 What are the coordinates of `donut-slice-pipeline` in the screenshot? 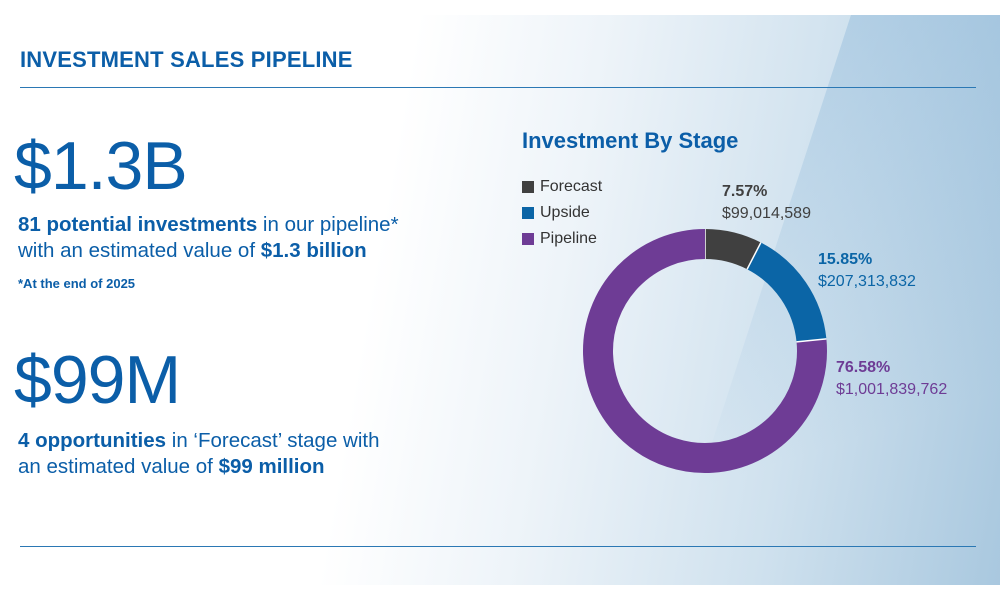 It's located at (705, 351).